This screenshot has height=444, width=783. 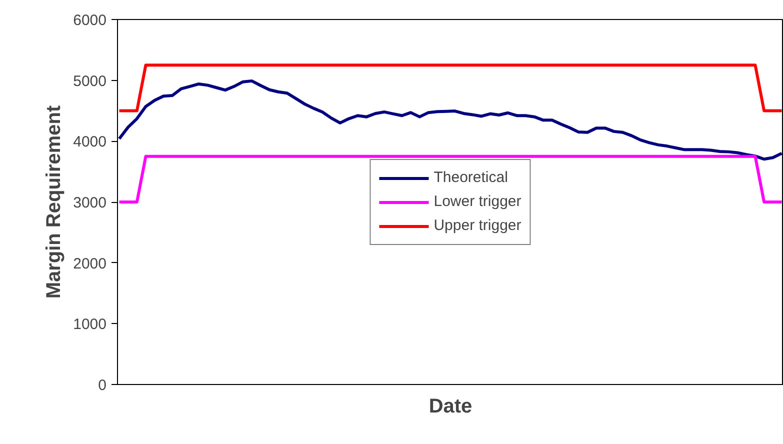 What do you see at coordinates (90, 203) in the screenshot?
I see `y-tick-label: 3000` at bounding box center [90, 203].